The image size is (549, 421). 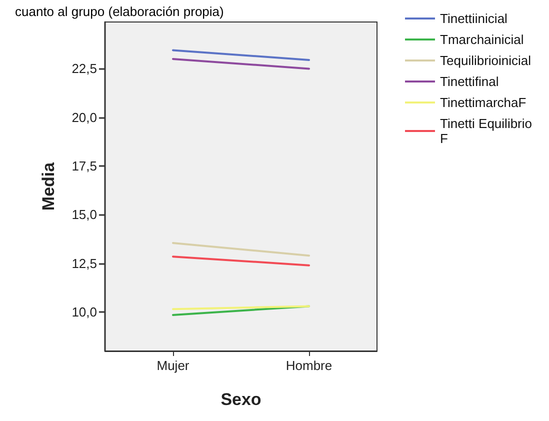 I want to click on y-tick-label: 12,5, so click(x=84, y=263).